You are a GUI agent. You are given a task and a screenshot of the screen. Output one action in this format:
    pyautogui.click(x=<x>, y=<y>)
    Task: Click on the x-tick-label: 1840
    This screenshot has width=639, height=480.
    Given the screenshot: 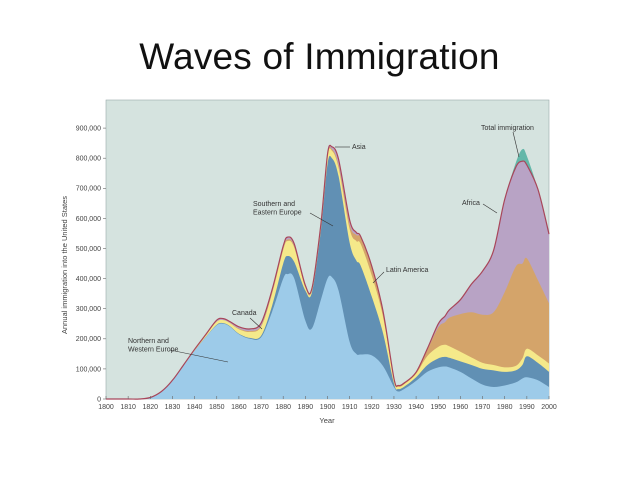 What is the action you would take?
    pyautogui.click(x=195, y=407)
    